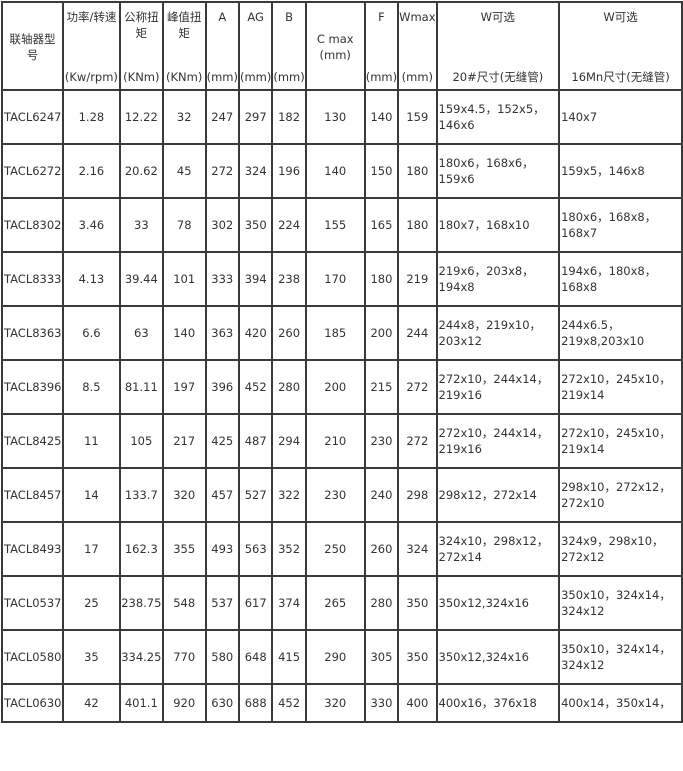  I want to click on table-cell: 215, so click(381, 387).